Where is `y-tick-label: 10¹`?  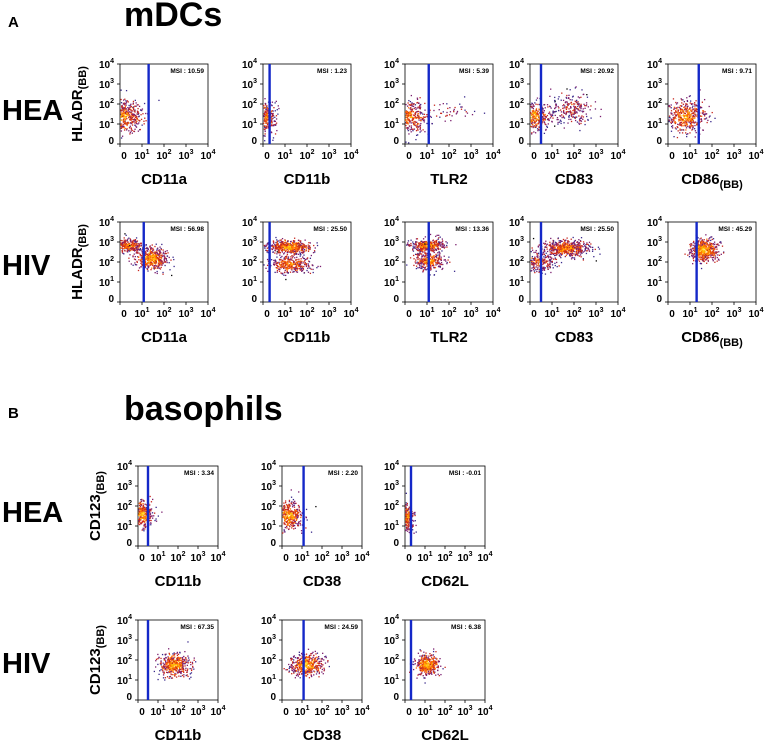 y-tick-label: 10¹ is located at coordinates (516, 282).